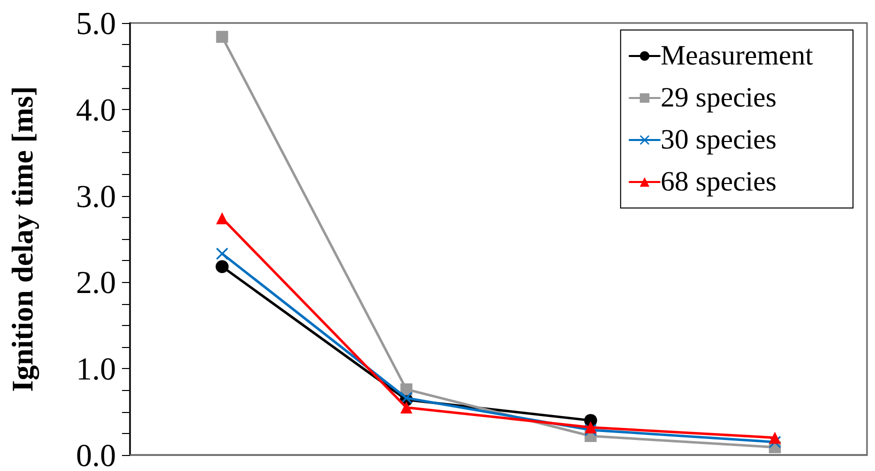 The height and width of the screenshot is (471, 875). I want to click on y-tick-label: 1.0, so click(96, 368).